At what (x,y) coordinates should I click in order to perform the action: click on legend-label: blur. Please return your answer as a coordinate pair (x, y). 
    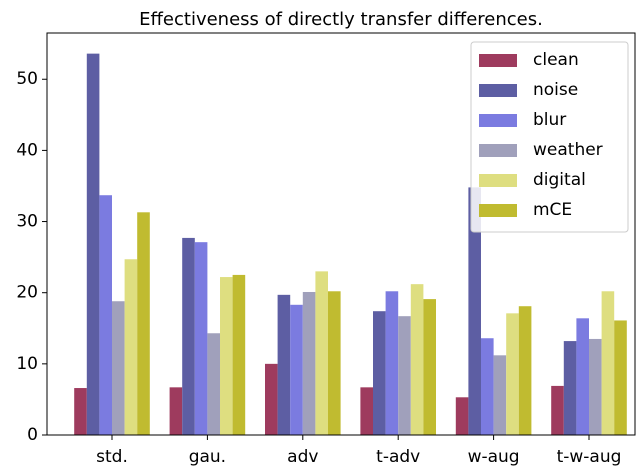
    Looking at the image, I should click on (549, 120).